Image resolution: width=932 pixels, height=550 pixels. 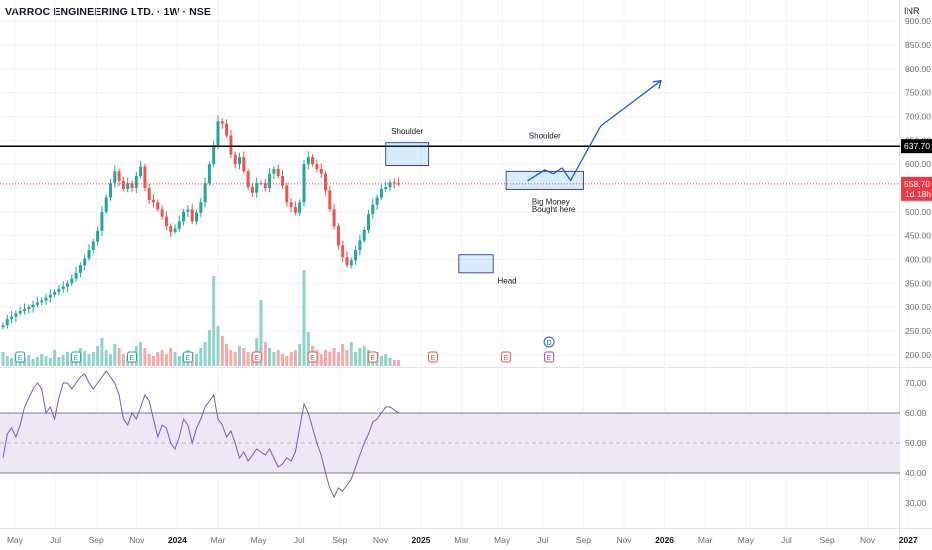 What do you see at coordinates (502, 540) in the screenshot?
I see `date-tick-label: May` at bounding box center [502, 540].